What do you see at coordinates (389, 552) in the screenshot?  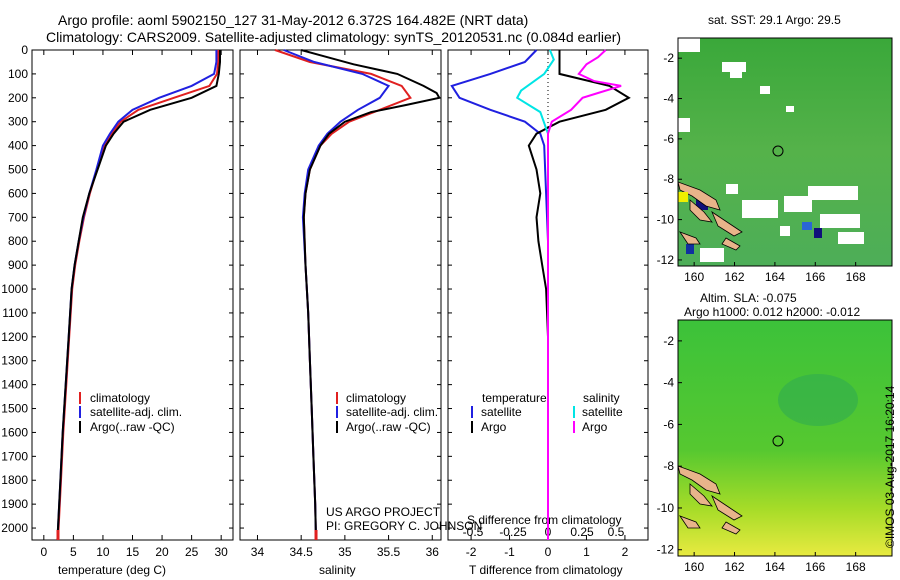 I see `x-tick-label: 35.5` at bounding box center [389, 552].